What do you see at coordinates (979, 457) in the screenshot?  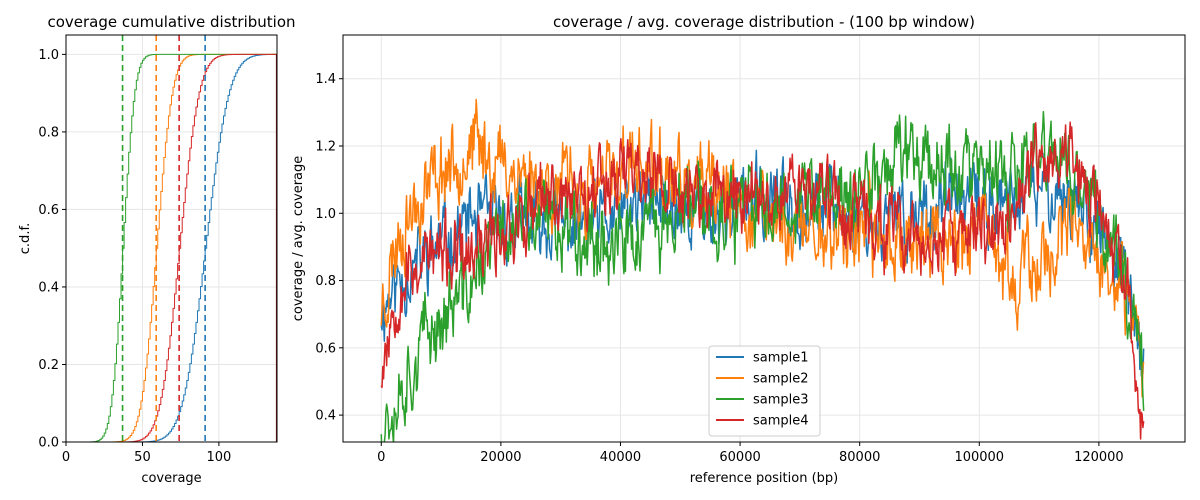 I see `ratio-x-tick-label: 100000` at bounding box center [979, 457].